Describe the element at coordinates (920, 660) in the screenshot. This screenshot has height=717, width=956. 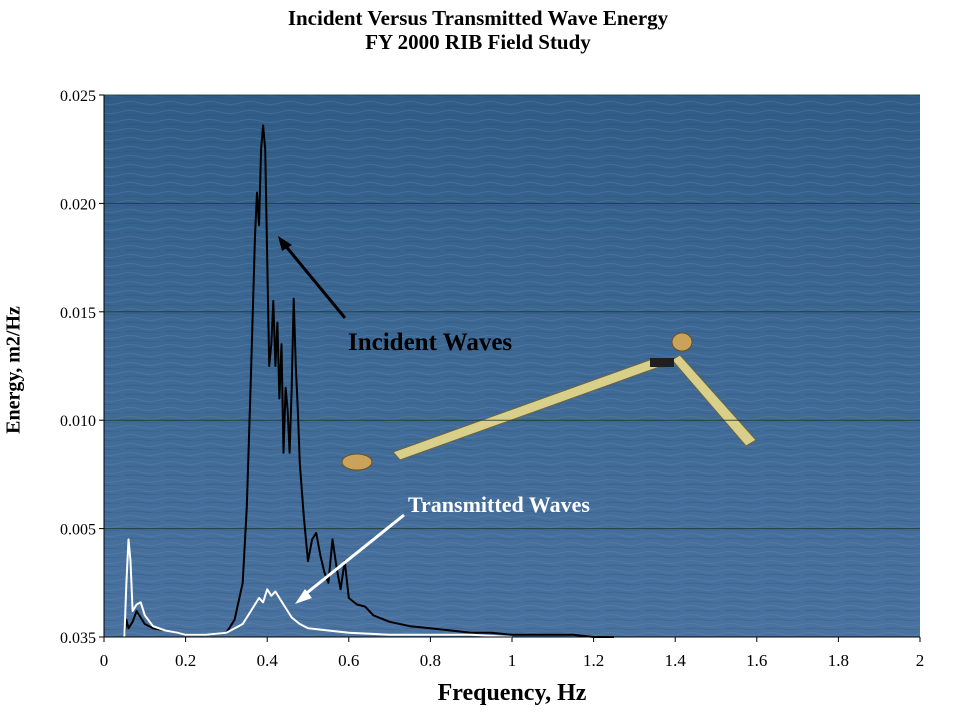
I see `x-tick-label: 2` at that location.